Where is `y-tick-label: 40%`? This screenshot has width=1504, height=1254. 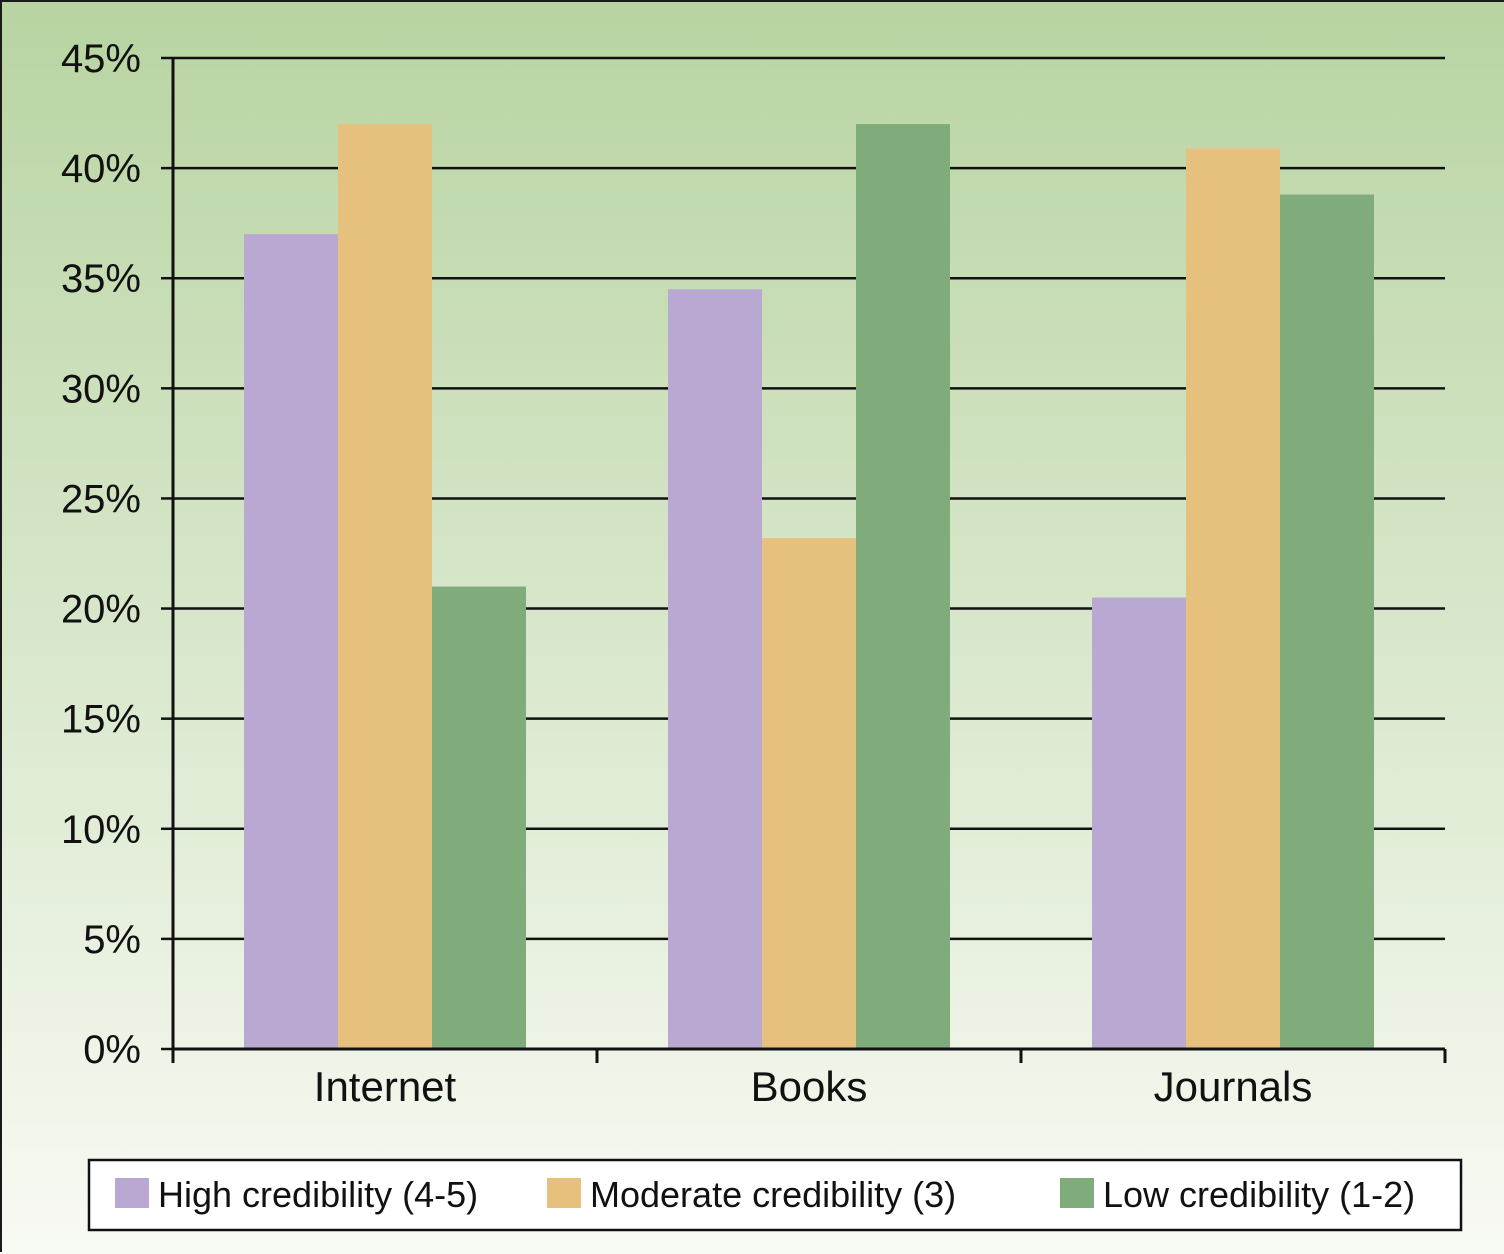 y-tick-label: 40% is located at coordinates (101, 169).